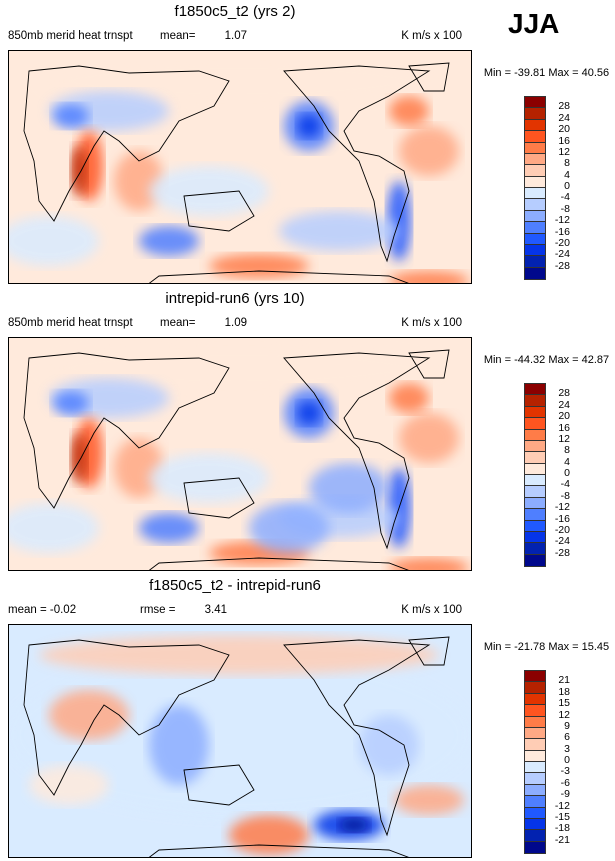 Image resolution: width=615 pixels, height=861 pixels. Describe the element at coordinates (235, 36) in the screenshot. I see `stat-value: 1.07` at that location.